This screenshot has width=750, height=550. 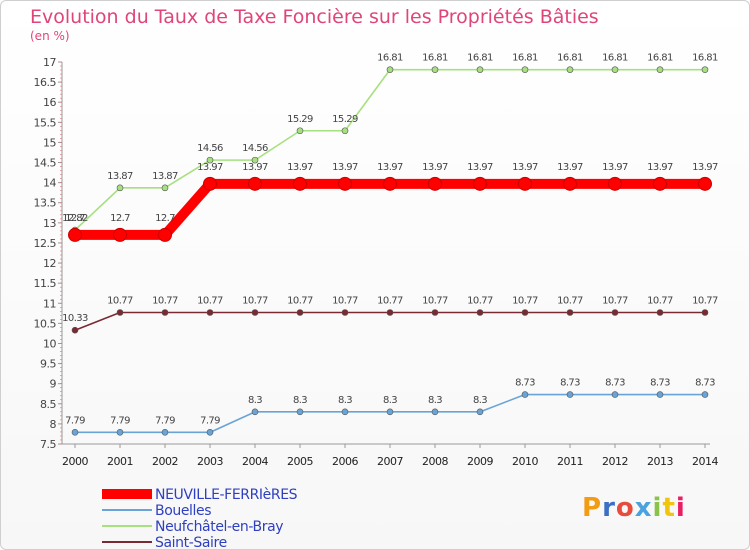 I want to click on y-tick-label: 11, so click(x=49, y=303).